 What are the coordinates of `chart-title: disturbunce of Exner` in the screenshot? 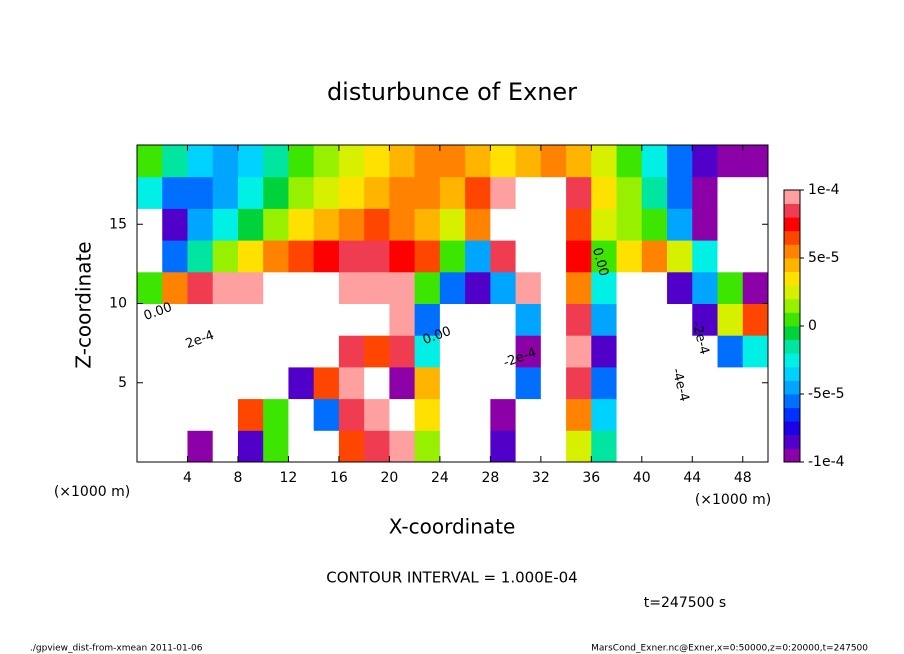 It's located at (452, 92).